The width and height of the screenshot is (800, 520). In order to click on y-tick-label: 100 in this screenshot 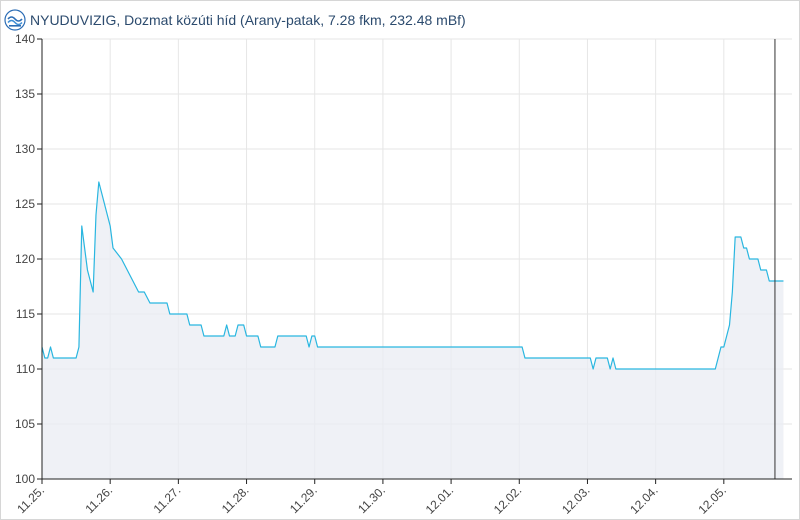, I will do `click(25, 479)`.